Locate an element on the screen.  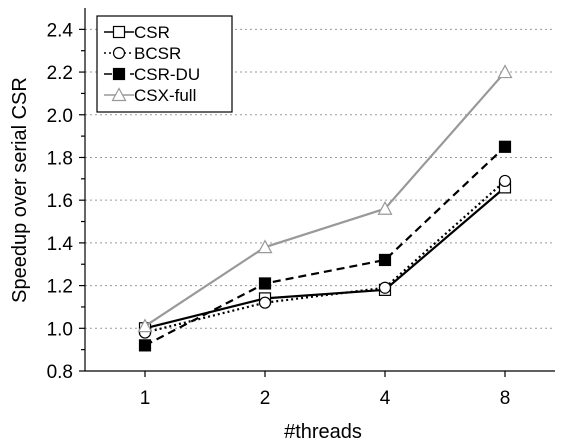
y-ticks: 0.8 1.0 1.2 1.4 1.6 1.8 2.0 2.2 2.4 is located at coordinates (66, 201).